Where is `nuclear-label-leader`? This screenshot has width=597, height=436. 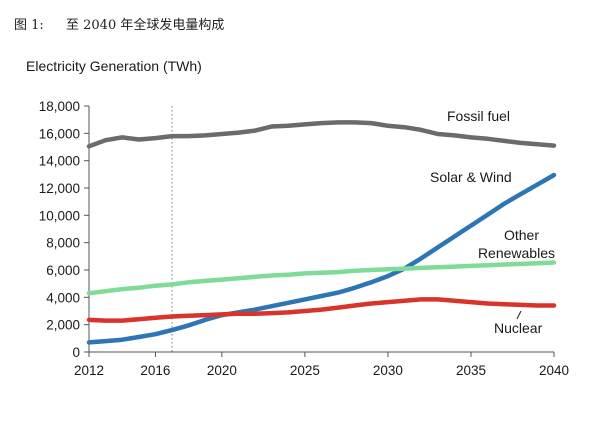
nuclear-label-leader is located at coordinates (519, 315).